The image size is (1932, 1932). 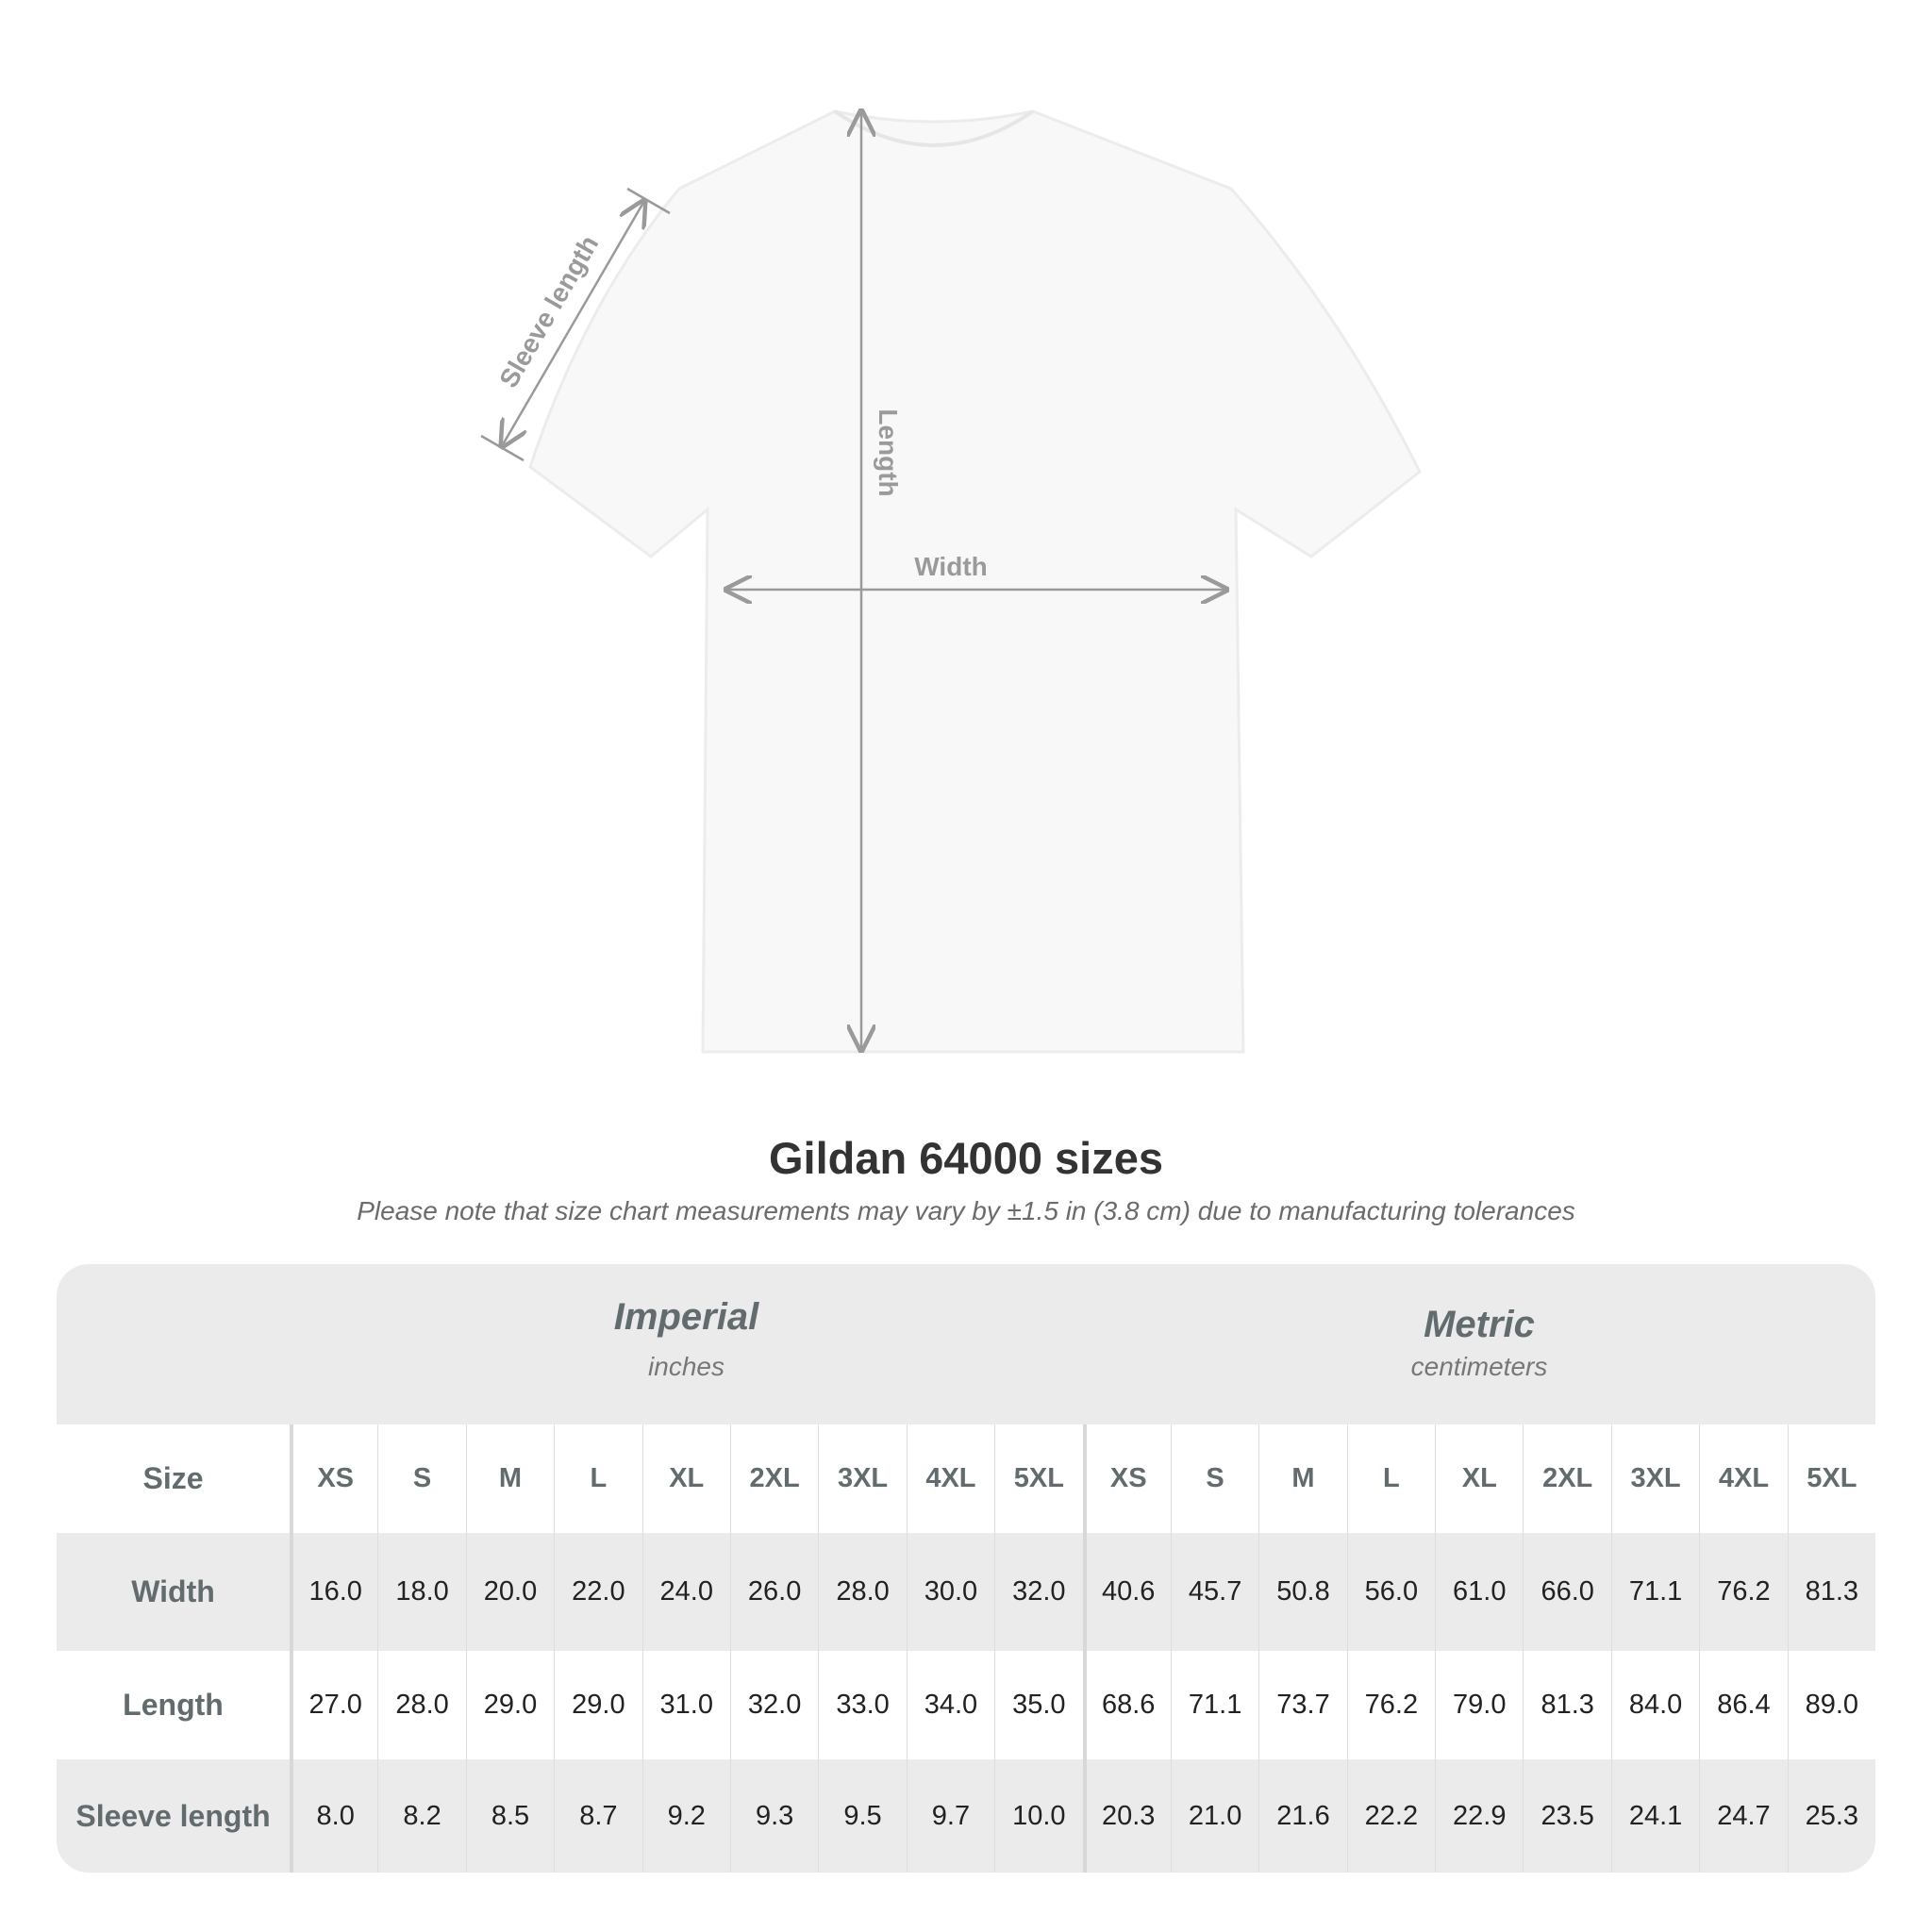 I want to click on measurement-cell: 34.0, so click(x=950, y=1705).